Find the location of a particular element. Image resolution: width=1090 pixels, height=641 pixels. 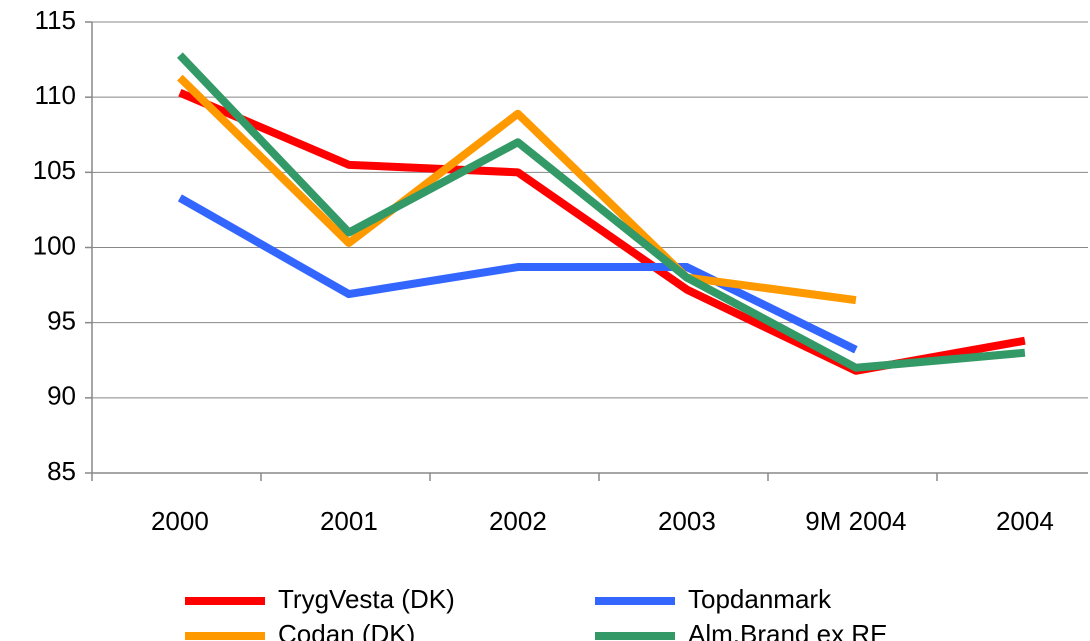

x-tick-label: 2000 is located at coordinates (180, 521).